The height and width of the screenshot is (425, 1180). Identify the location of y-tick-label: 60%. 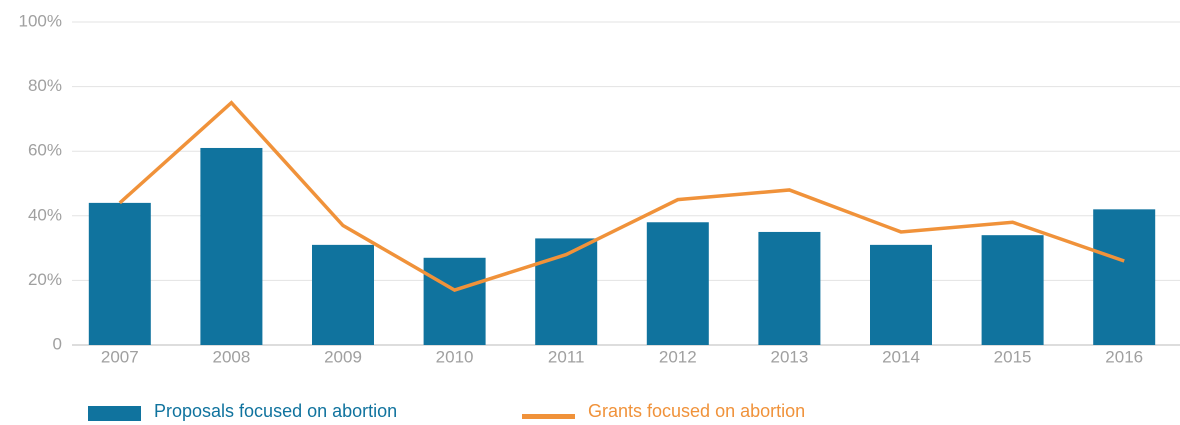
(45, 150).